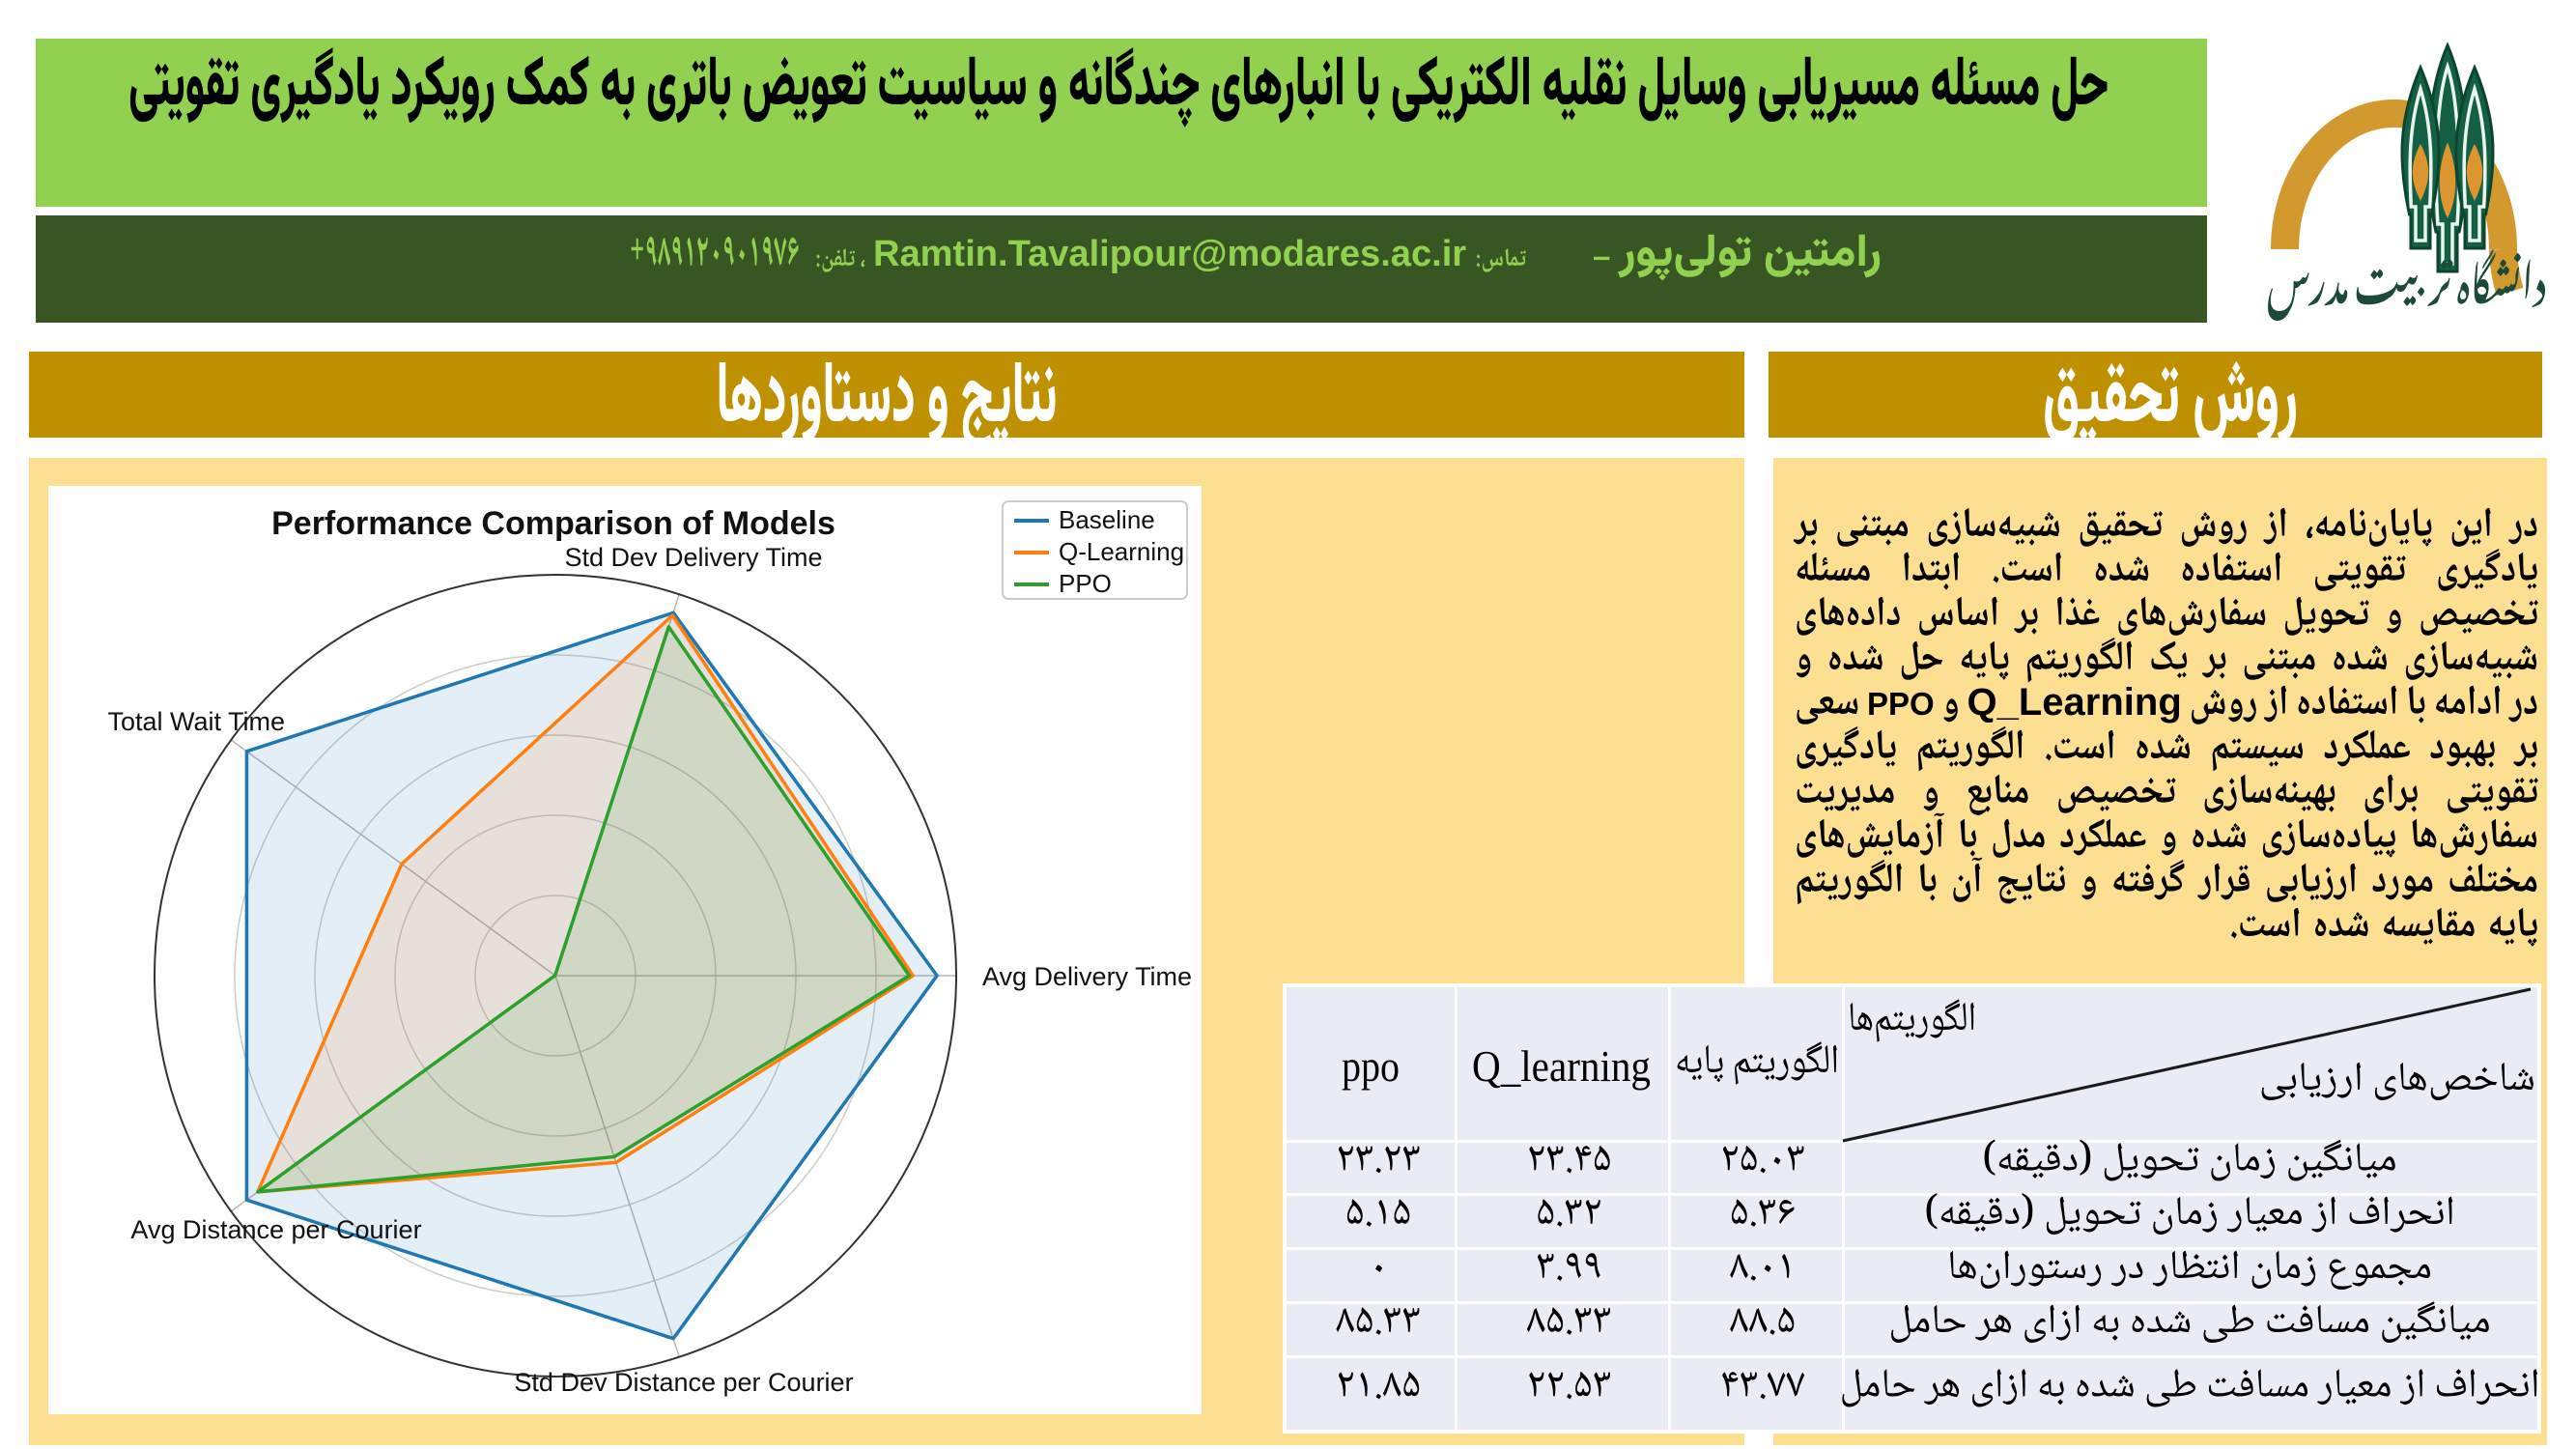 The width and height of the screenshot is (2576, 1449). I want to click on svg-text: Std Dev Distance per Courier, so click(683, 1382).